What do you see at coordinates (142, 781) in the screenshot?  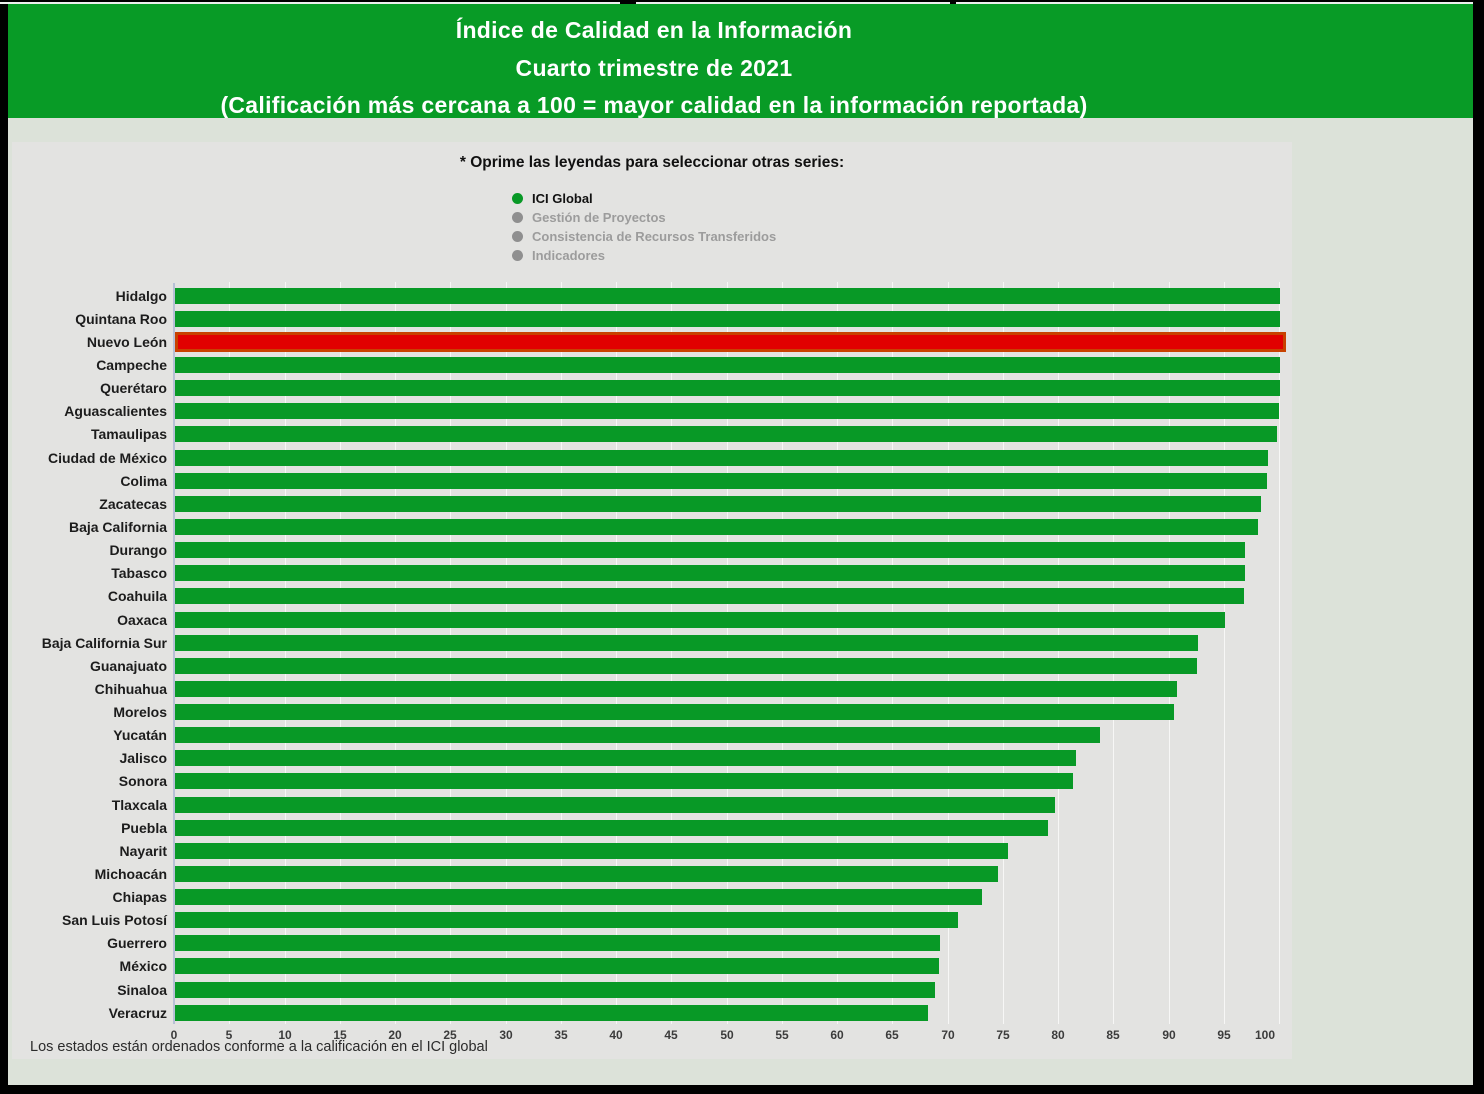 I see `bar-label: Sonora` at bounding box center [142, 781].